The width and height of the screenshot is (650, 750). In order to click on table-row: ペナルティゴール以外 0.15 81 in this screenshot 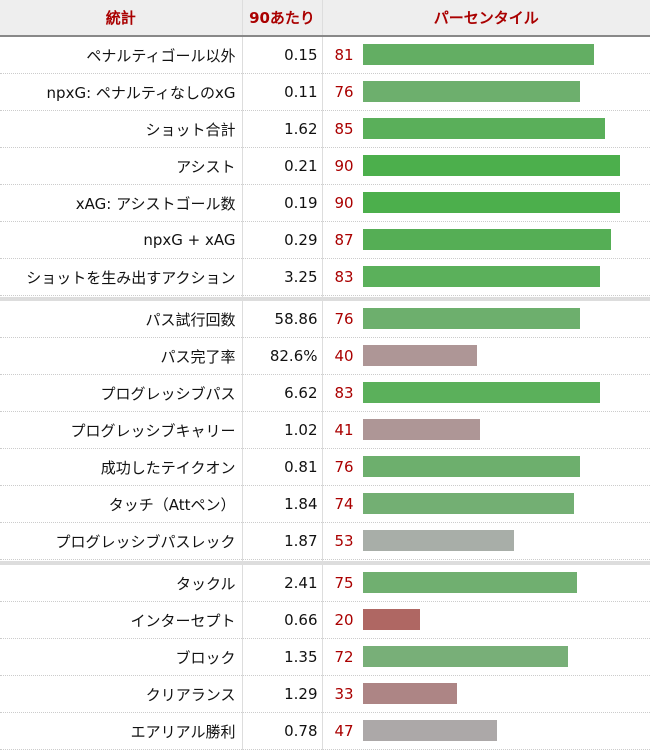, I will do `click(325, 55)`.